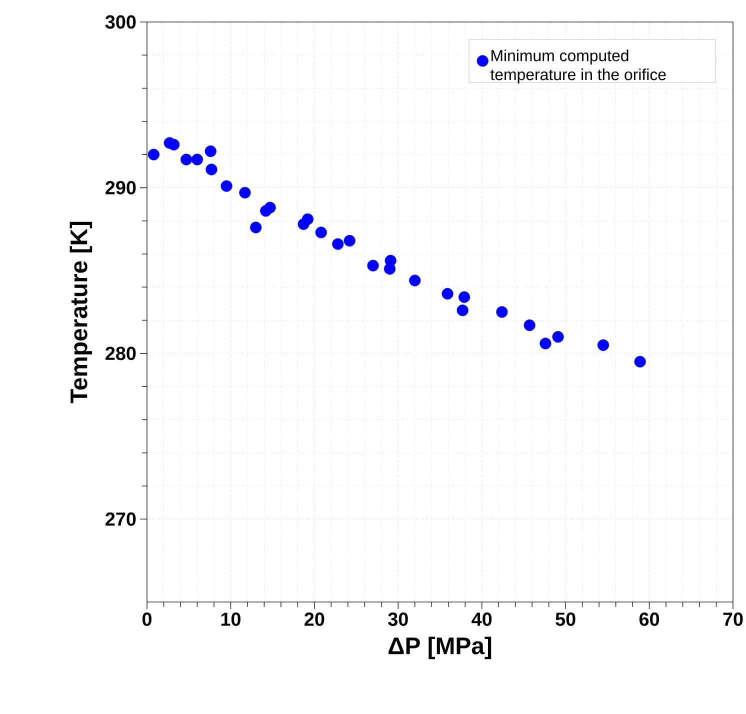  I want to click on legend-label: Minimum computed temperature in the orifice, so click(578, 67).